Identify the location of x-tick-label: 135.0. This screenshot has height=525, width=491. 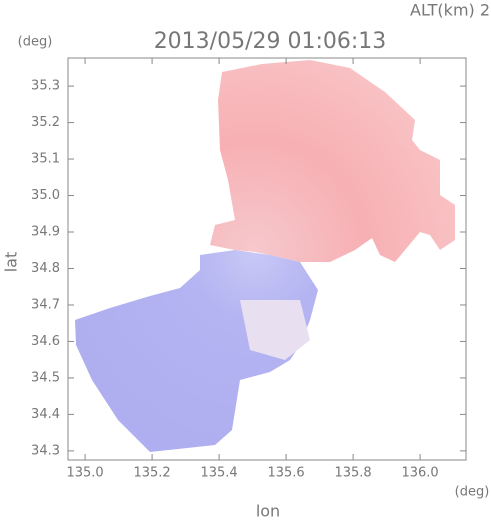
(84, 473).